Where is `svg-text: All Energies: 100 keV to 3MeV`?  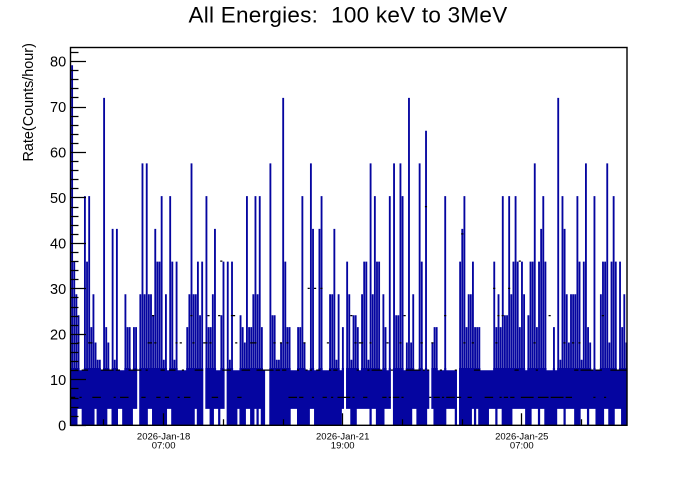
svg-text: All Energies: 100 keV to 3MeV is located at coordinates (348, 14).